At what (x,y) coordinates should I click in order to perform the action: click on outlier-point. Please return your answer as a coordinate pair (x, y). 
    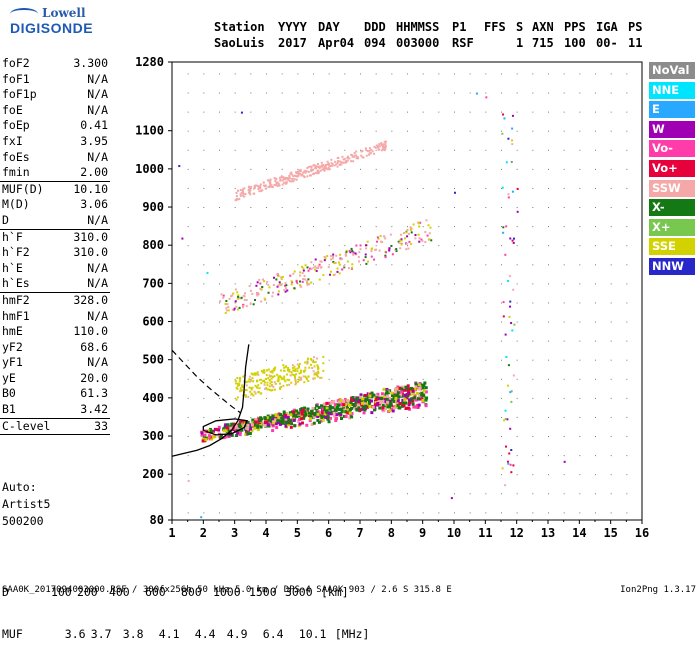
    Looking at the image, I should click on (455, 192).